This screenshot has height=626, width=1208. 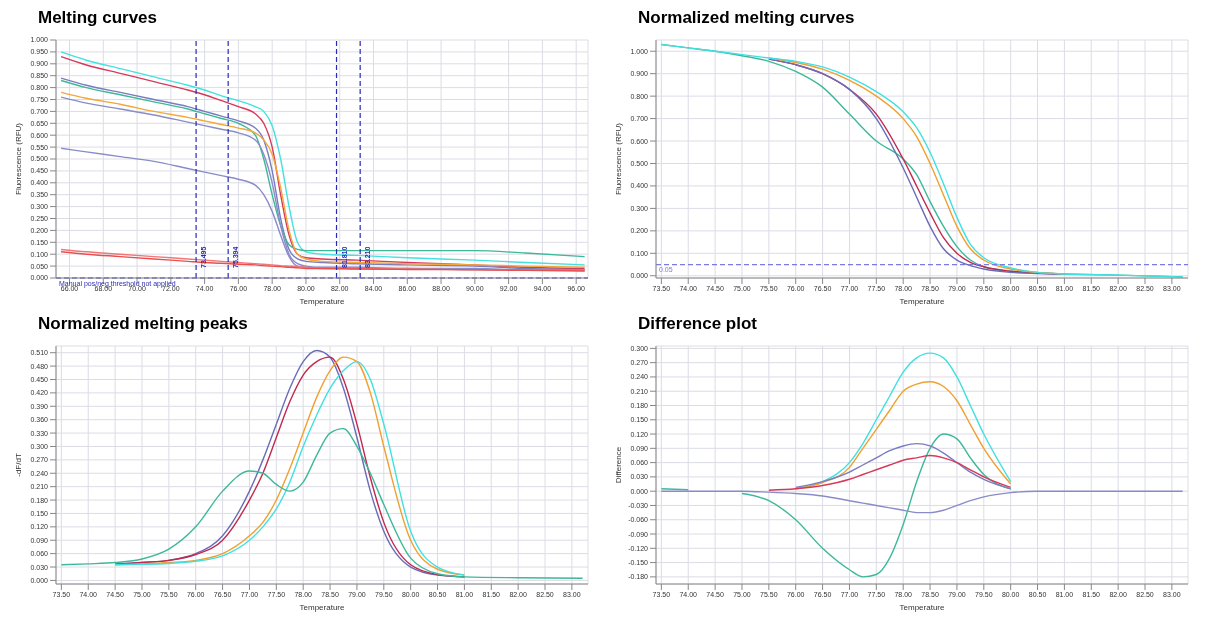 I want to click on chart-title: Difference plot, so click(x=698, y=324).